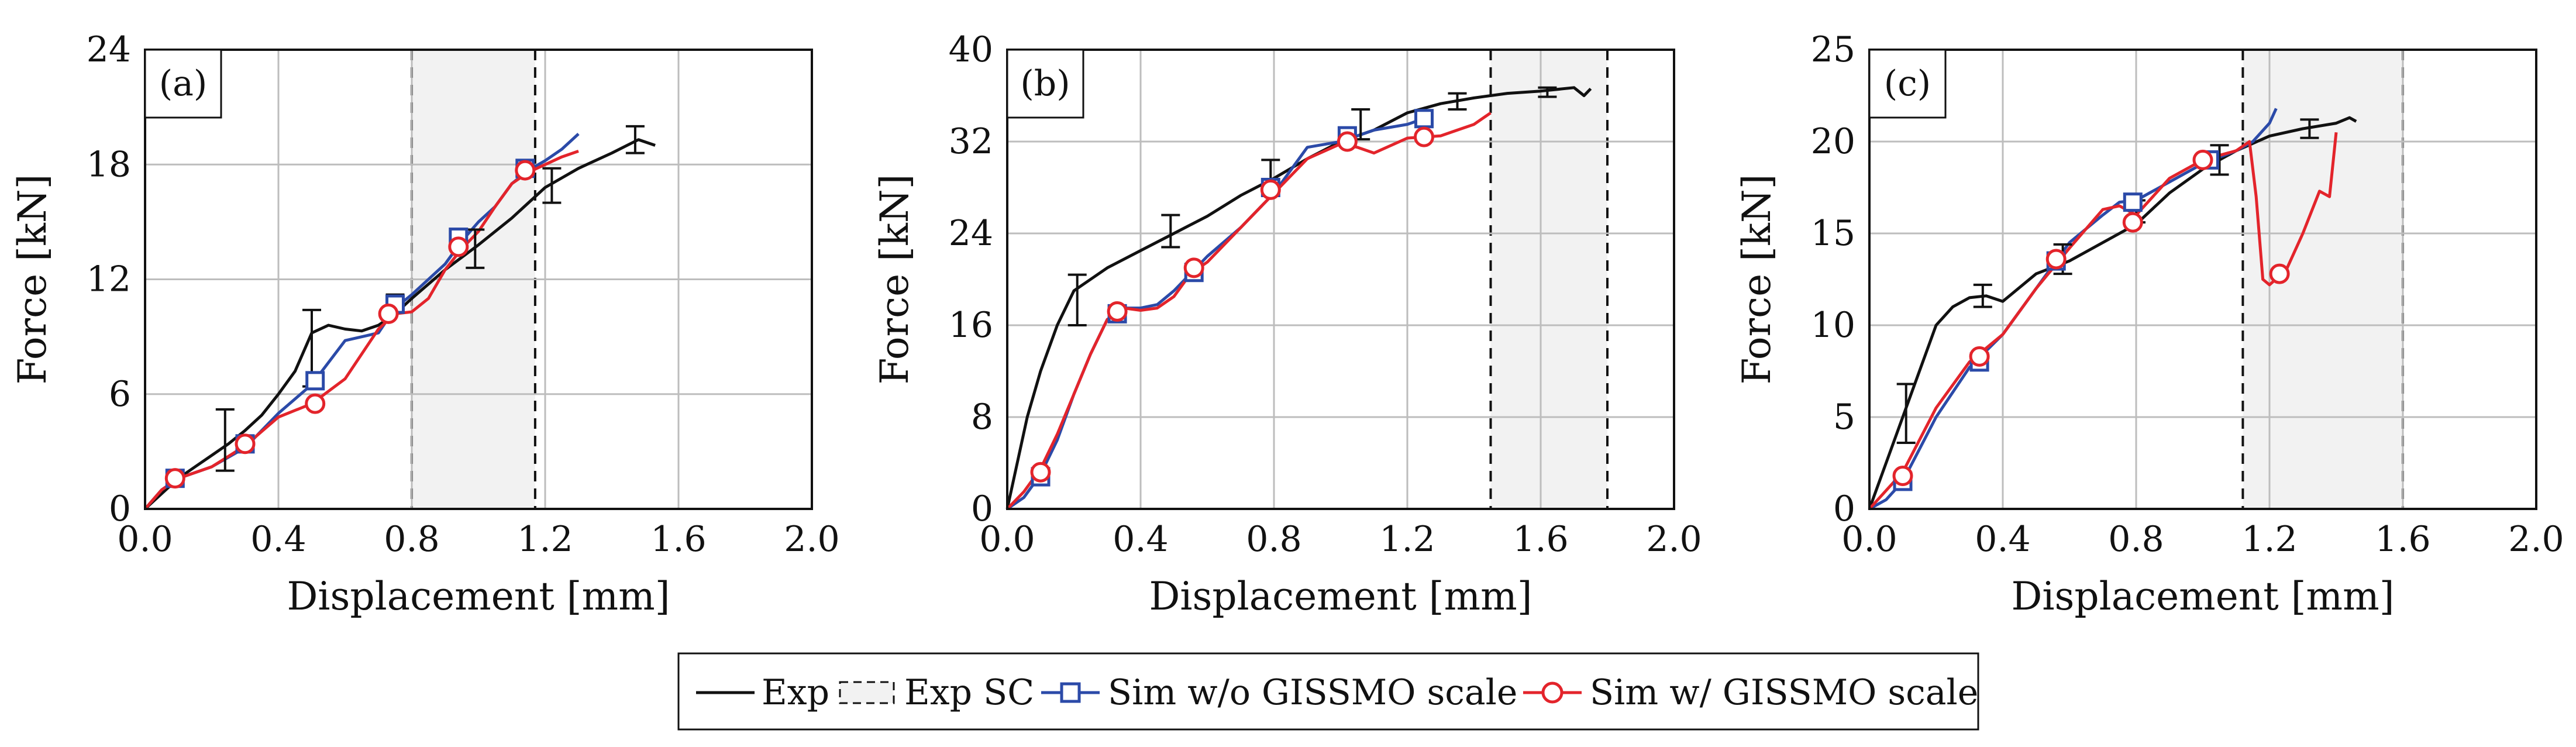 This screenshot has height=747, width=2576. I want to click on panel-c-sim-wo-marker, so click(2133, 202).